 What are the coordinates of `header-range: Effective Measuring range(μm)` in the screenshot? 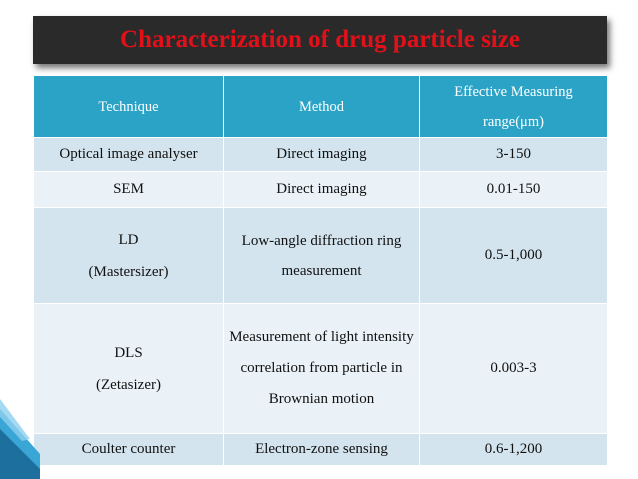 It's located at (513, 106).